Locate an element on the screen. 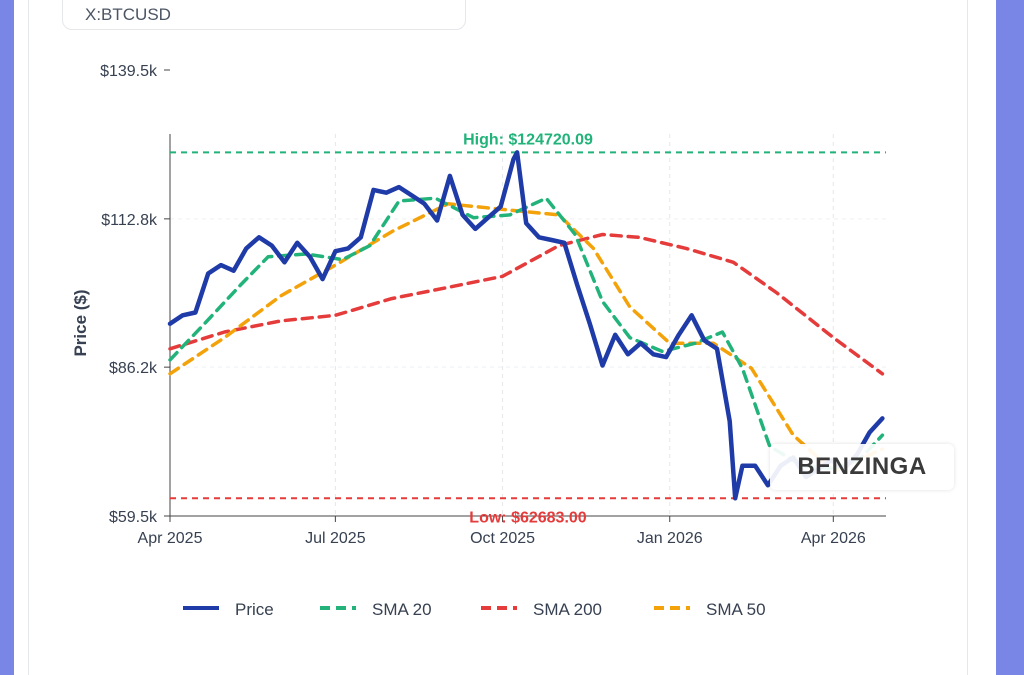 This screenshot has width=1024, height=675. y-tick-label: $139.5k is located at coordinates (129, 71).